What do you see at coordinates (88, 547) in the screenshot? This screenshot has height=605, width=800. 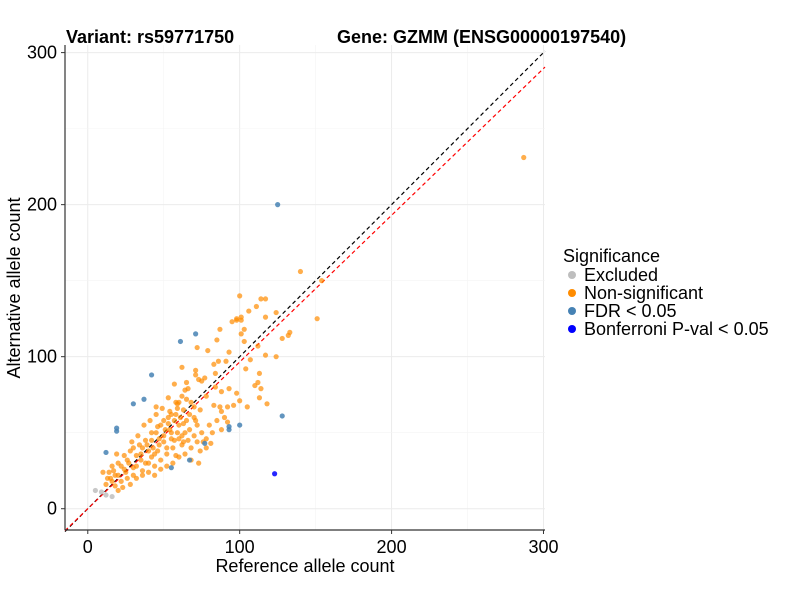 I see `x-tick-label: 0` at bounding box center [88, 547].